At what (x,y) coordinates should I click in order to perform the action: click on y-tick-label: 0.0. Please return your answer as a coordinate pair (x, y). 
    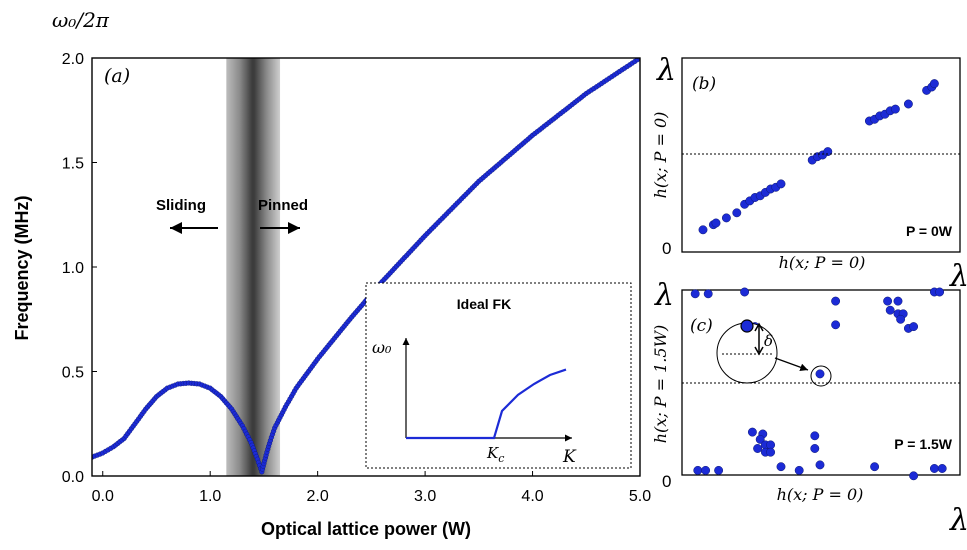
    Looking at the image, I should click on (73, 477).